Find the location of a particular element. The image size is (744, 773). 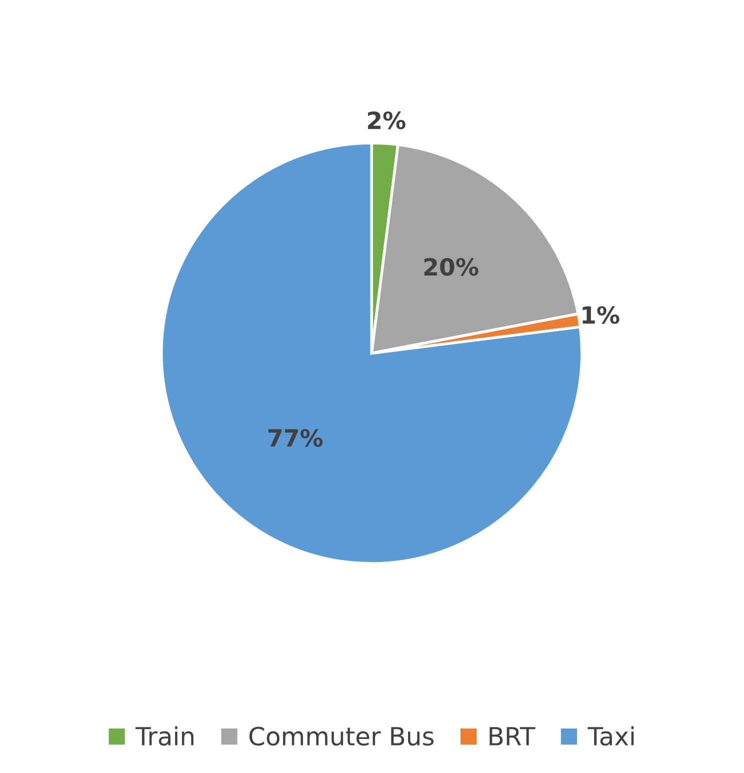

data-label: 20% is located at coordinates (451, 267).